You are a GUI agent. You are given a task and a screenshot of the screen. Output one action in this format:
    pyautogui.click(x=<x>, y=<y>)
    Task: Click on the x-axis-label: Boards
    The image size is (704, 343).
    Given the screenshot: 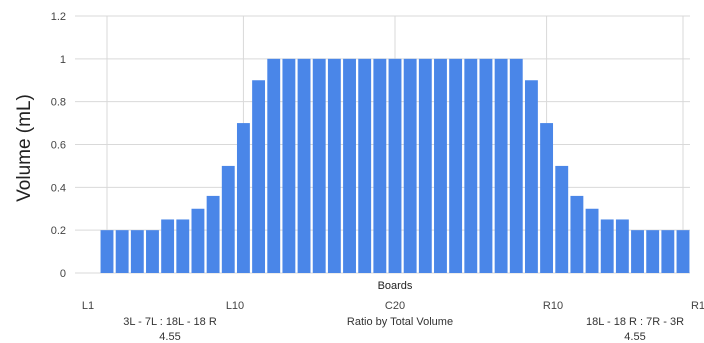 What is the action you would take?
    pyautogui.click(x=395, y=286)
    